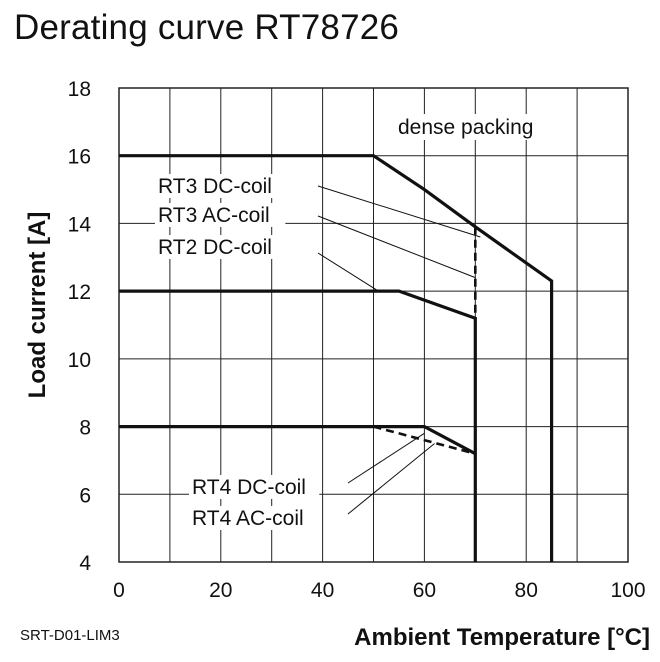 Image resolution: width=660 pixels, height=662 pixels. What do you see at coordinates (465, 127) in the screenshot?
I see `annotation-label: dense packing` at bounding box center [465, 127].